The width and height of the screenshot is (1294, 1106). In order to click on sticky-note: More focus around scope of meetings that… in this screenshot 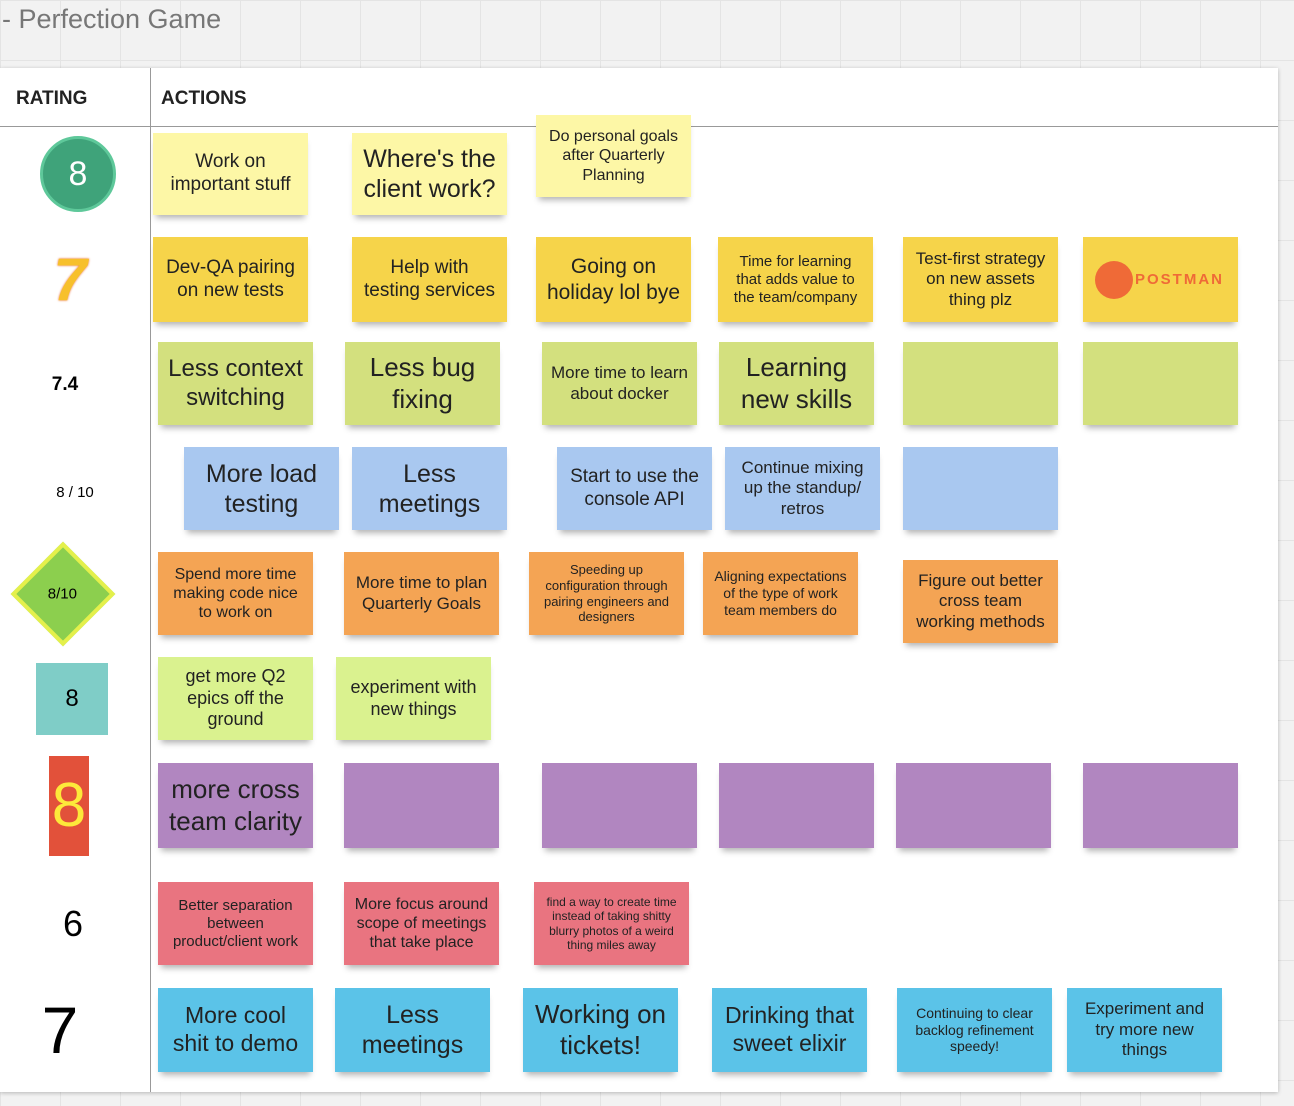, I will do `click(421, 923)`.